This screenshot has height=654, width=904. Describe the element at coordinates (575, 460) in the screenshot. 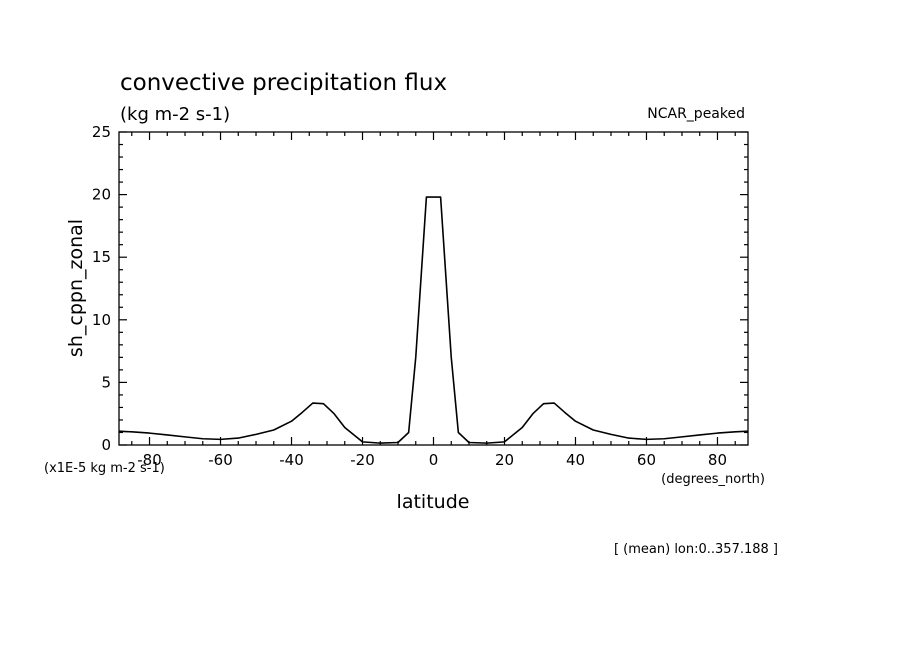

I see `x-tick-label: 40` at that location.